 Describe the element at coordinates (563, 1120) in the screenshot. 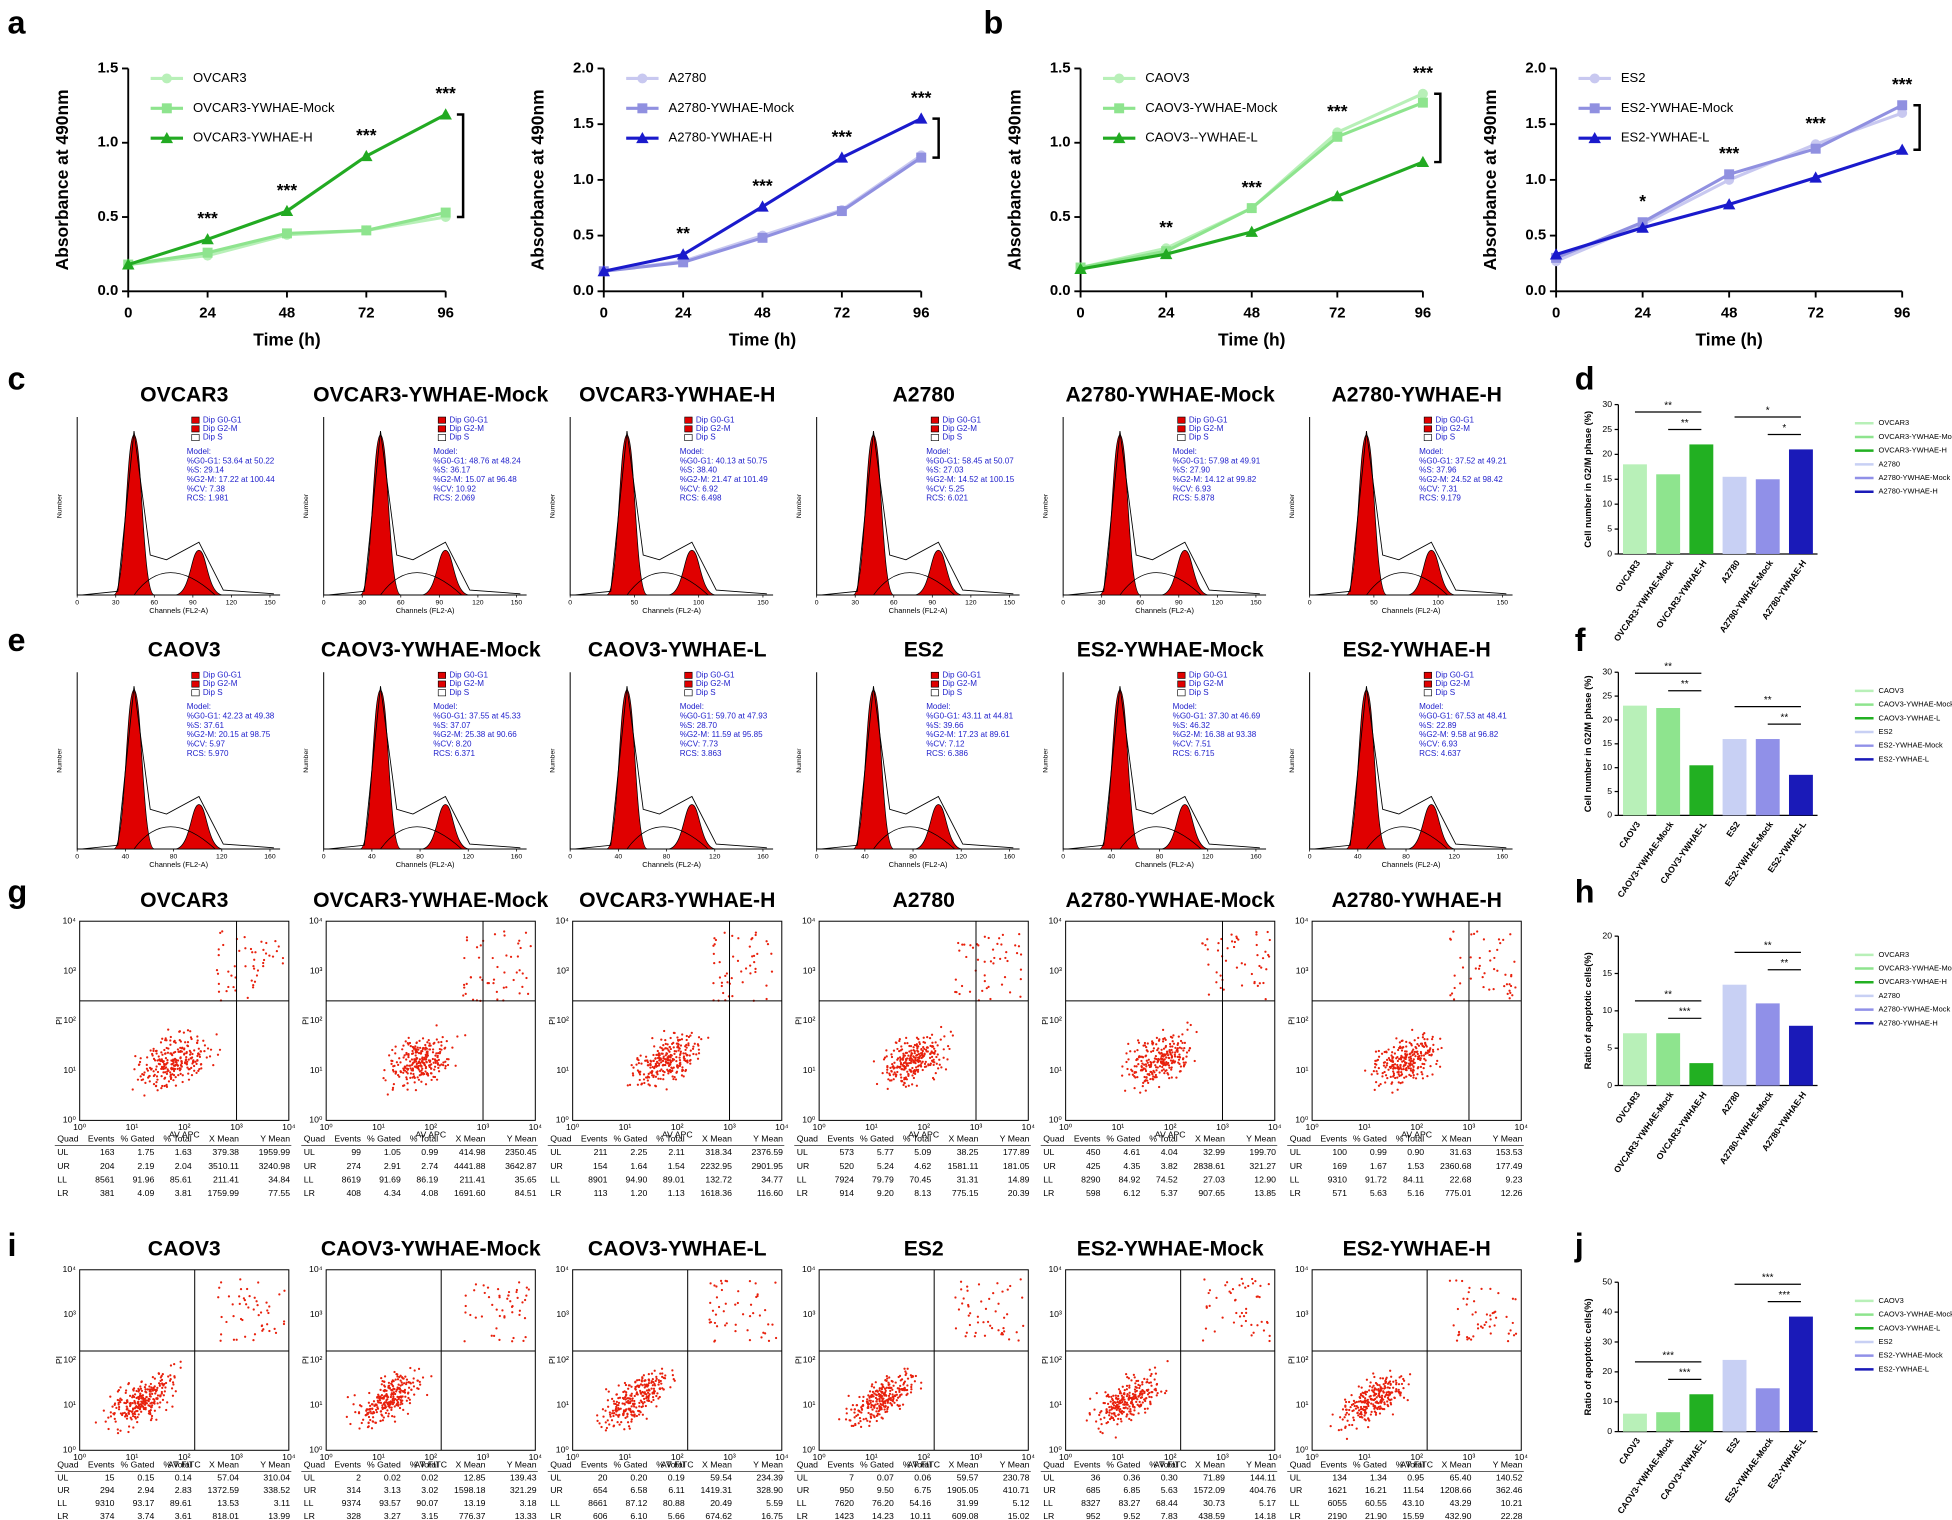

I see `y-tick-label: 10⁰` at that location.